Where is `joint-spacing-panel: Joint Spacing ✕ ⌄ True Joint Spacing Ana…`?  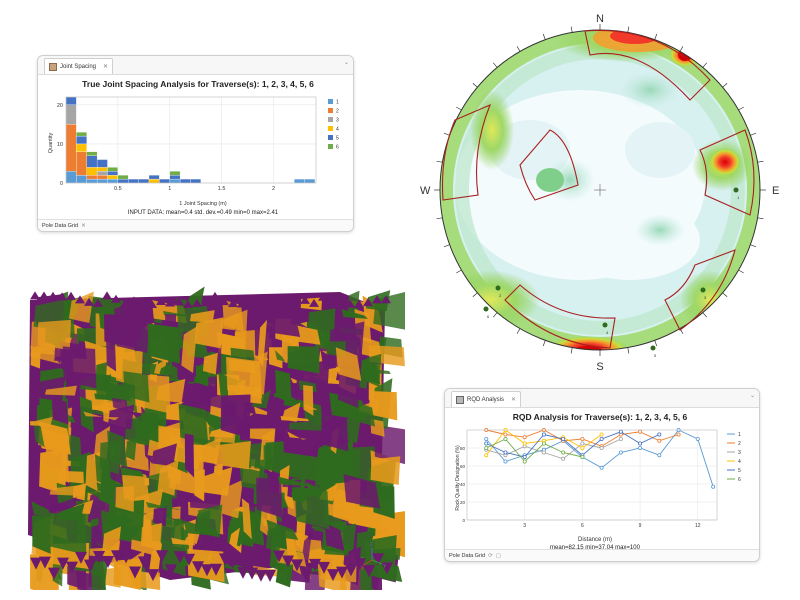 joint-spacing-panel: Joint Spacing ✕ ⌄ True Joint Spacing Ana… is located at coordinates (195, 143).